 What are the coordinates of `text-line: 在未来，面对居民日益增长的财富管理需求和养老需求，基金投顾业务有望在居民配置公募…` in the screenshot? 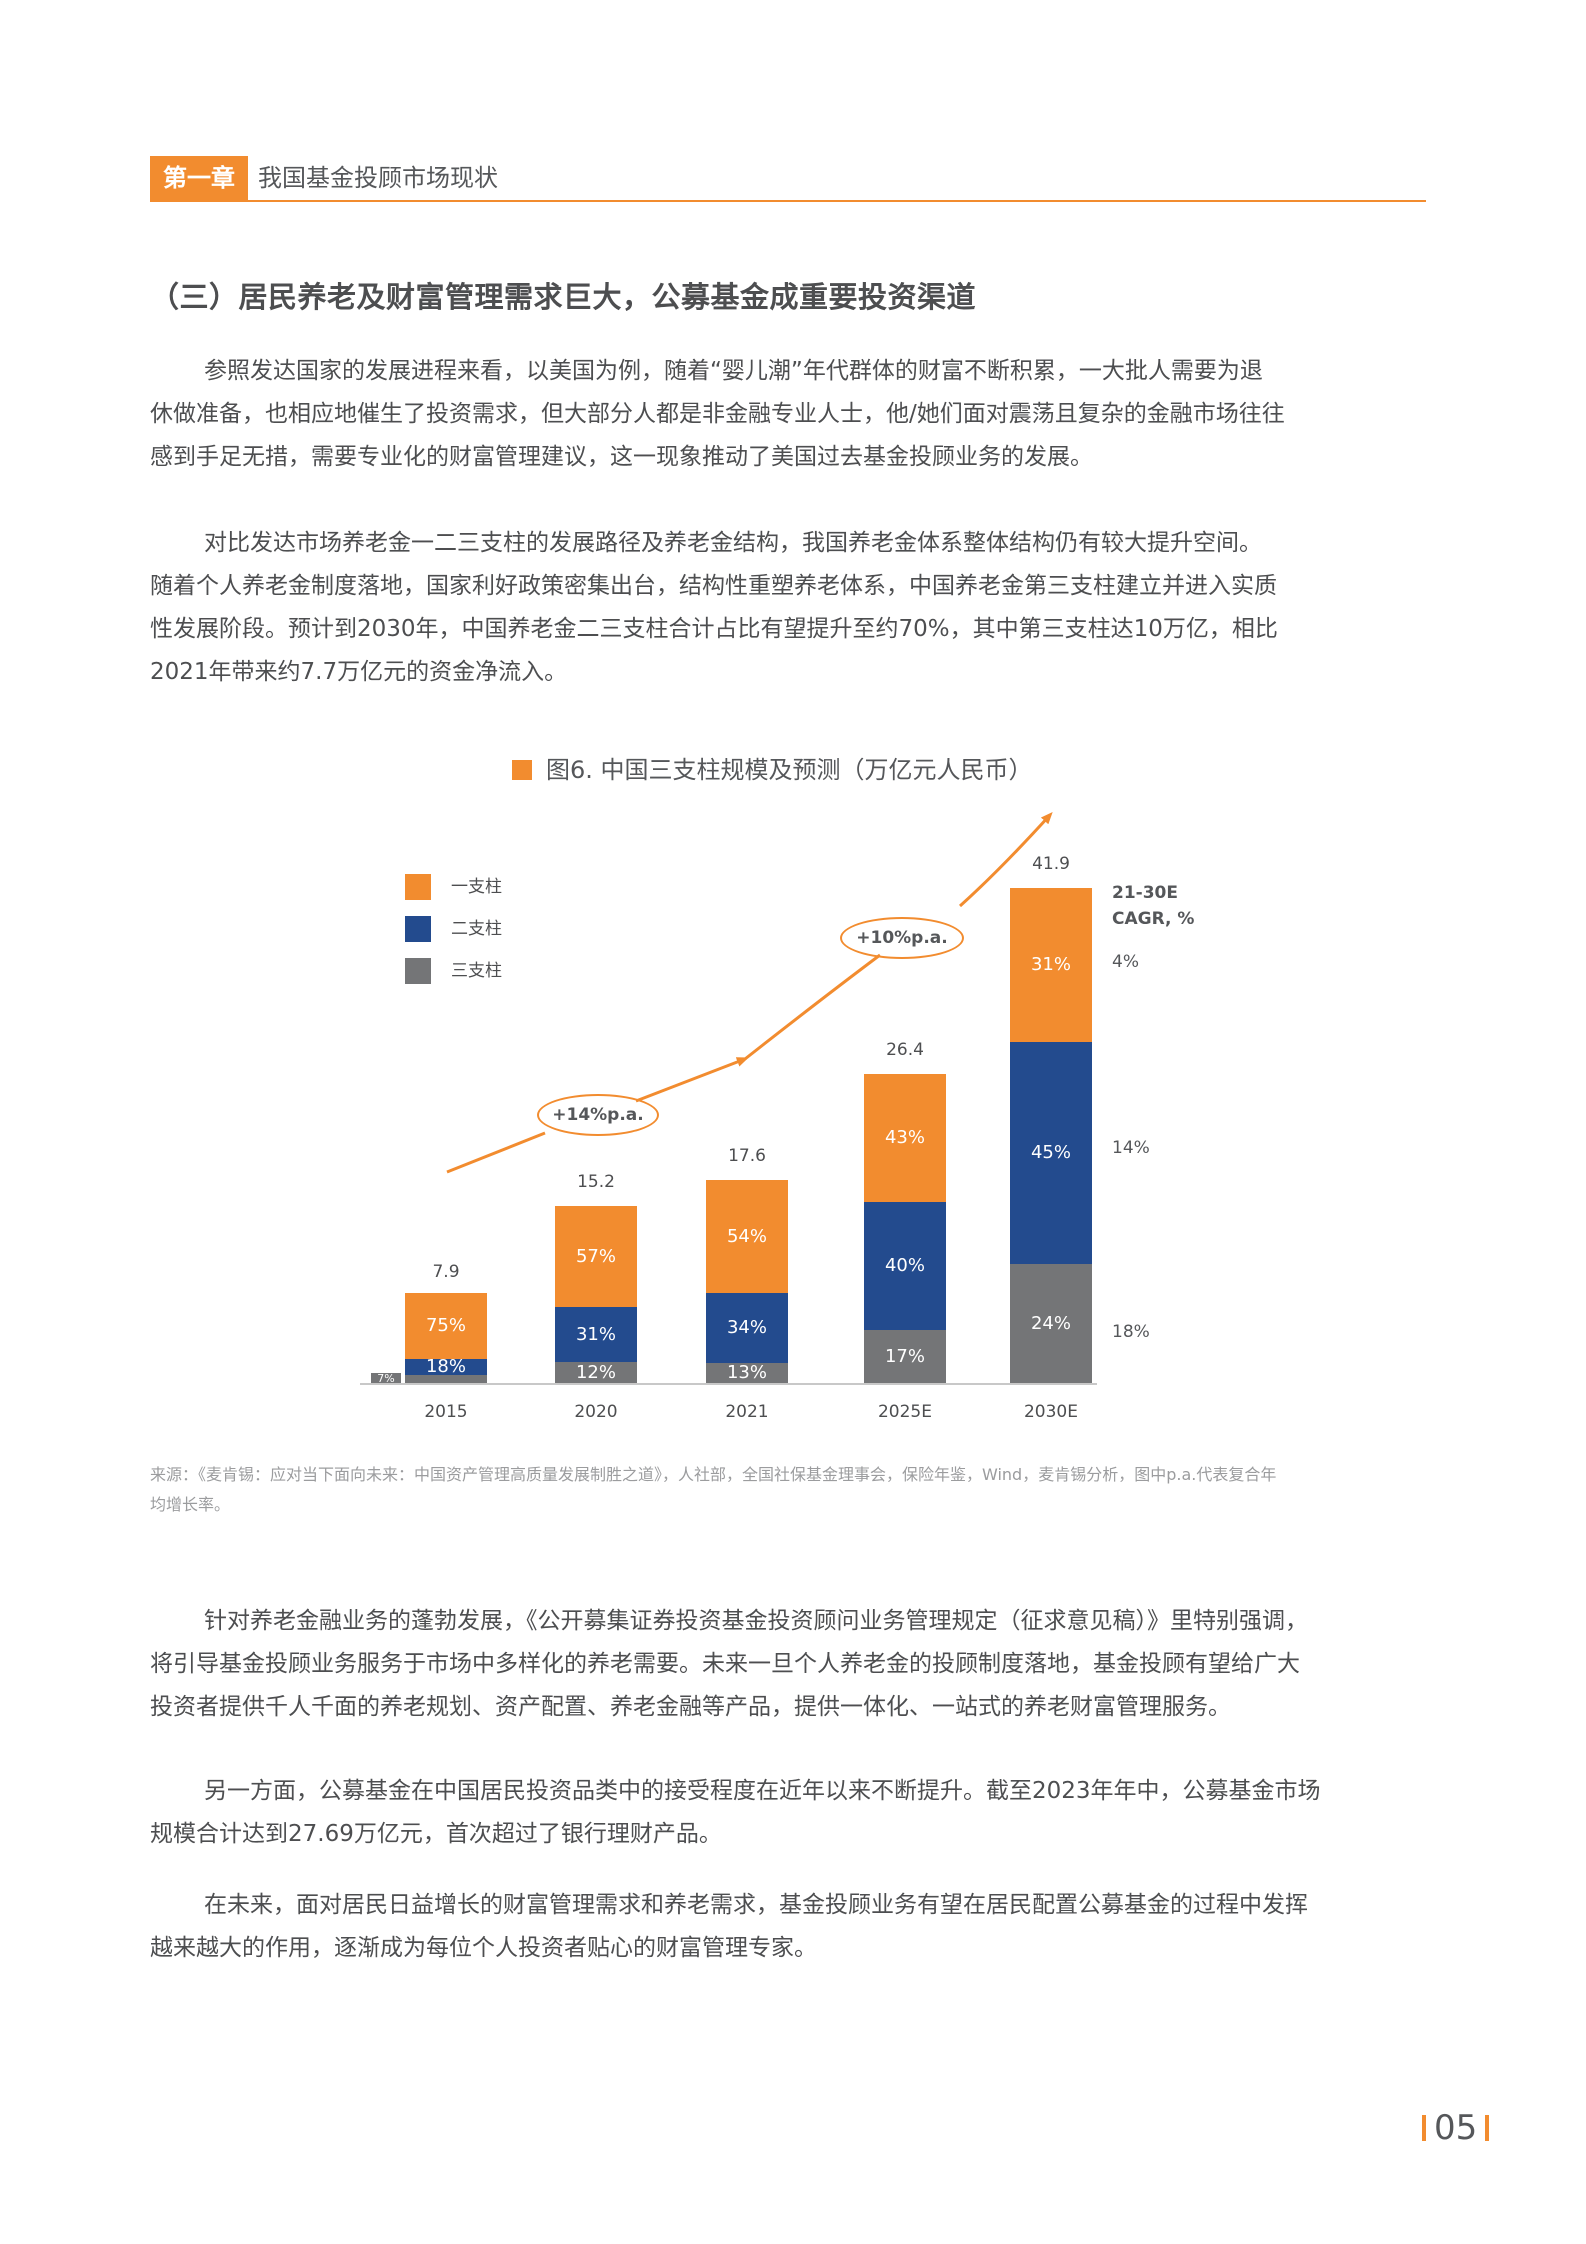 It's located at (756, 1905).